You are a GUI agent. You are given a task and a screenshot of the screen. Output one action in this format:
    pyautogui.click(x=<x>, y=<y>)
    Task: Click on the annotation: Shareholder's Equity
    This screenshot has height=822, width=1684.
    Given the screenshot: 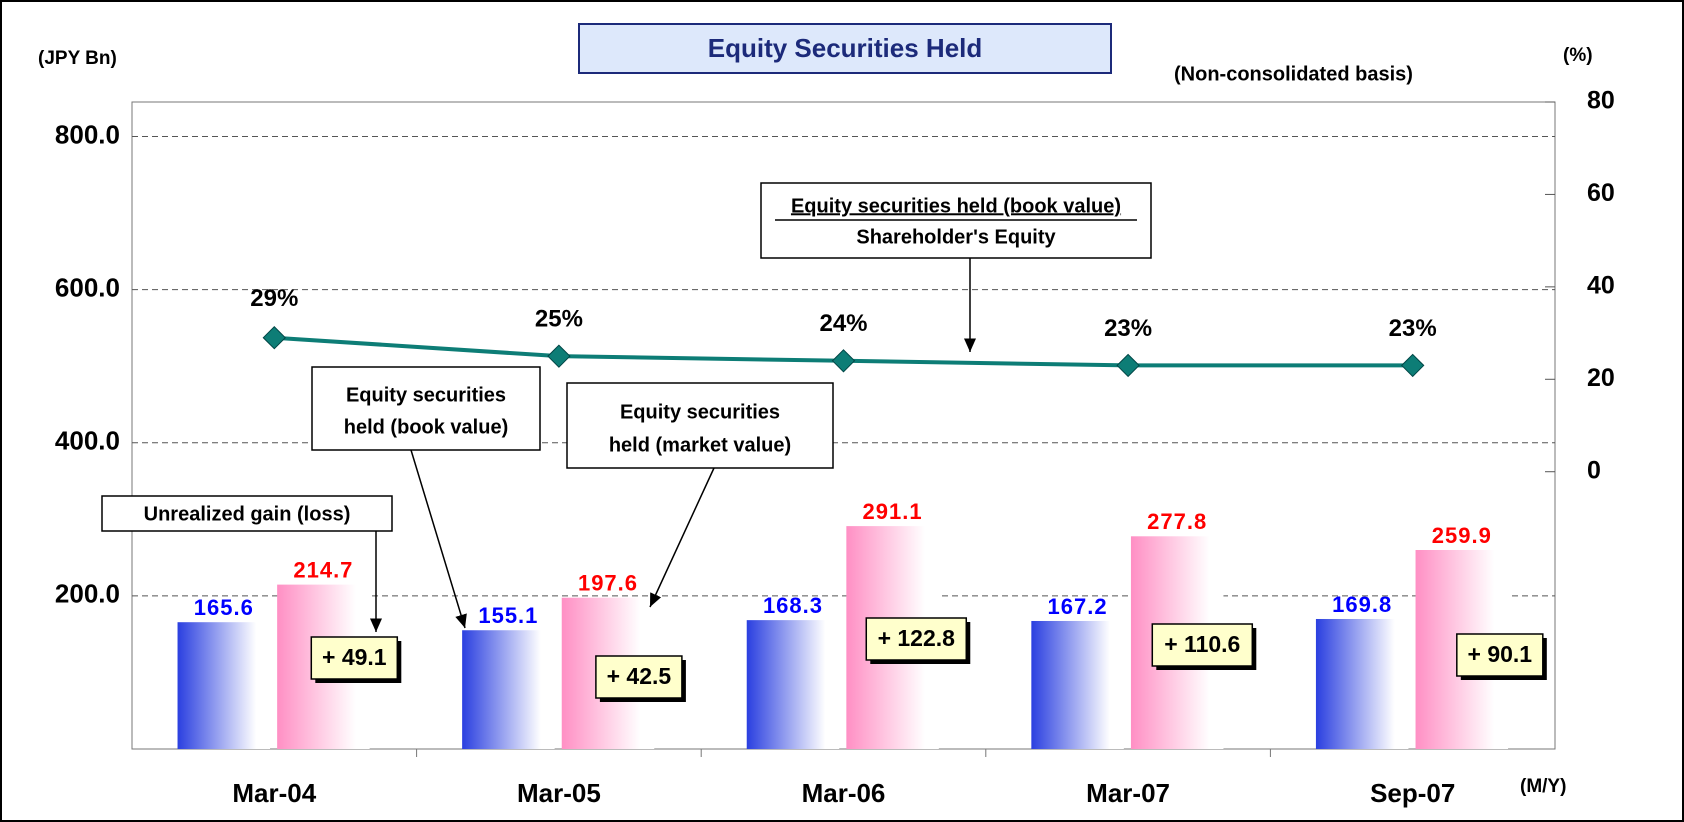 What is the action you would take?
    pyautogui.click(x=956, y=237)
    